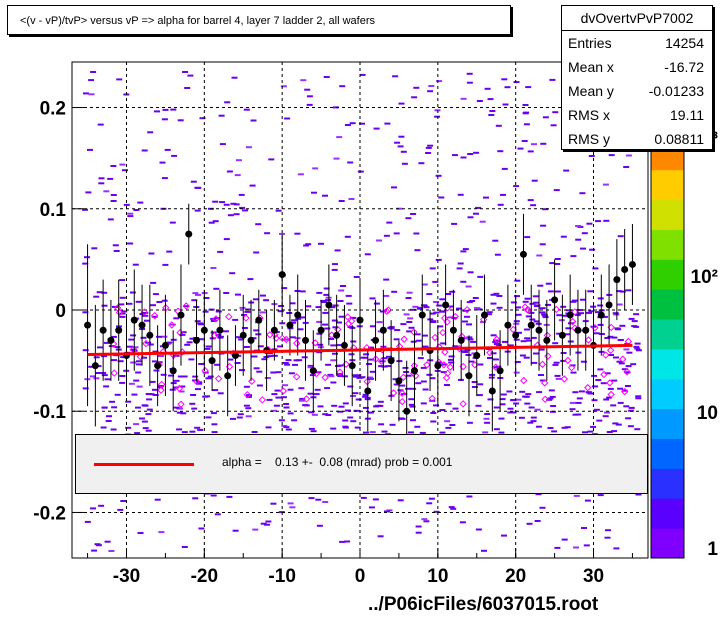 This screenshot has height=620, width=720. What do you see at coordinates (637, 67) in the screenshot?
I see `stats-row-mean-x: Mean x -16.72` at bounding box center [637, 67].